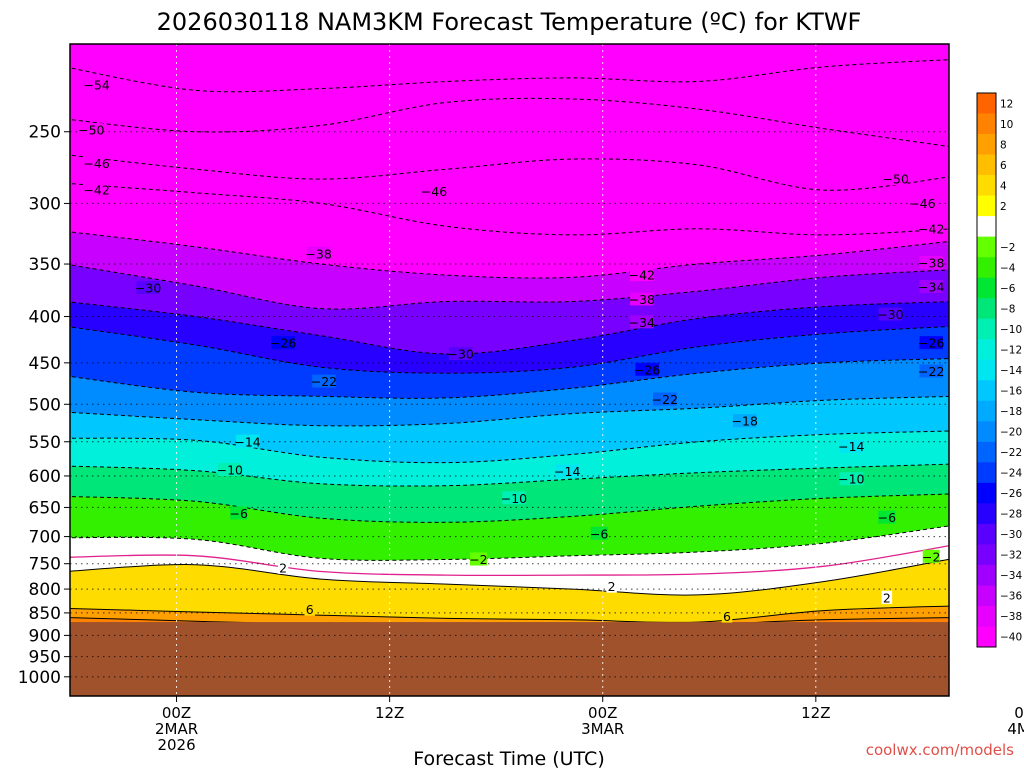 This screenshot has height=768, width=1024. I want to click on isotherm-label: −30, so click(148, 288).